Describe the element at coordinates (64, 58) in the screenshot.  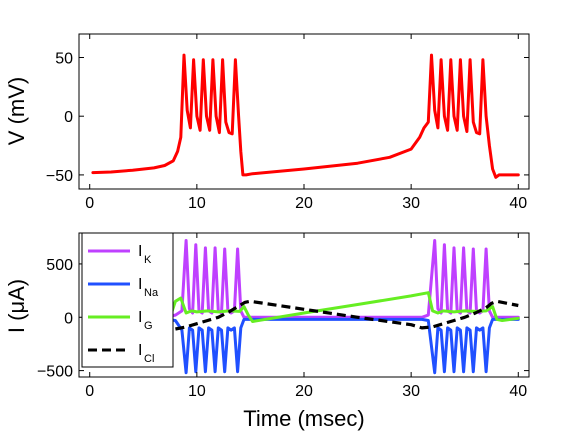
I see `y-tick-label: 50` at that location.